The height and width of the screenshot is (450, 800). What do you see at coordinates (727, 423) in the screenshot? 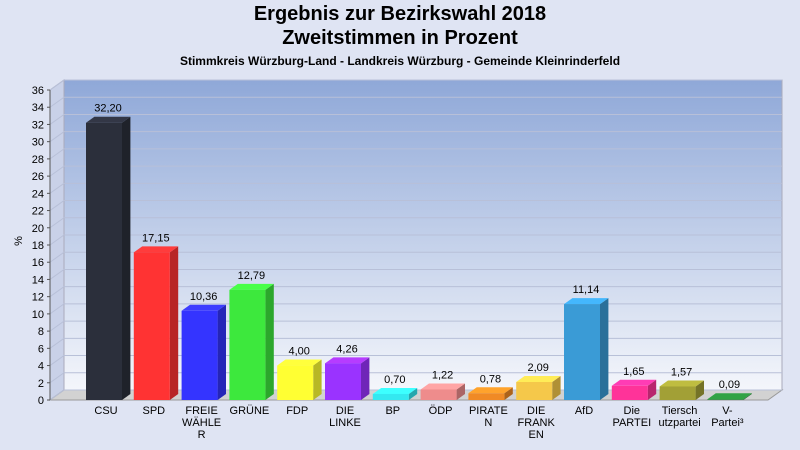
I see `category-label: Partei³` at bounding box center [727, 423].